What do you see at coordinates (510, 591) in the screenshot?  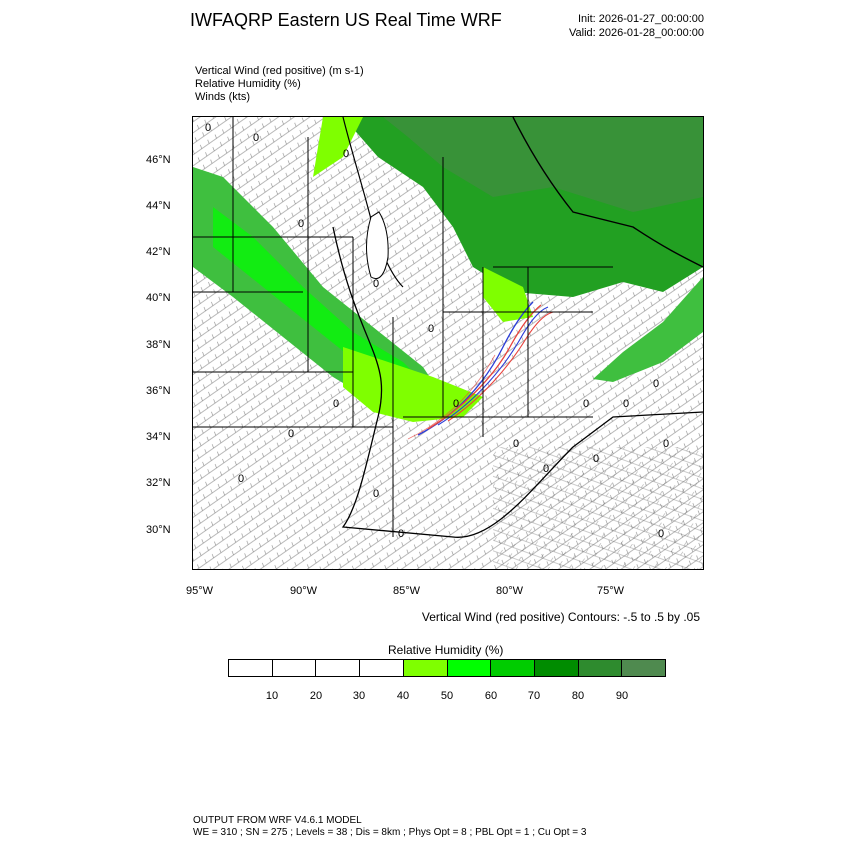 I see `lon-label: 80°W` at bounding box center [510, 591].